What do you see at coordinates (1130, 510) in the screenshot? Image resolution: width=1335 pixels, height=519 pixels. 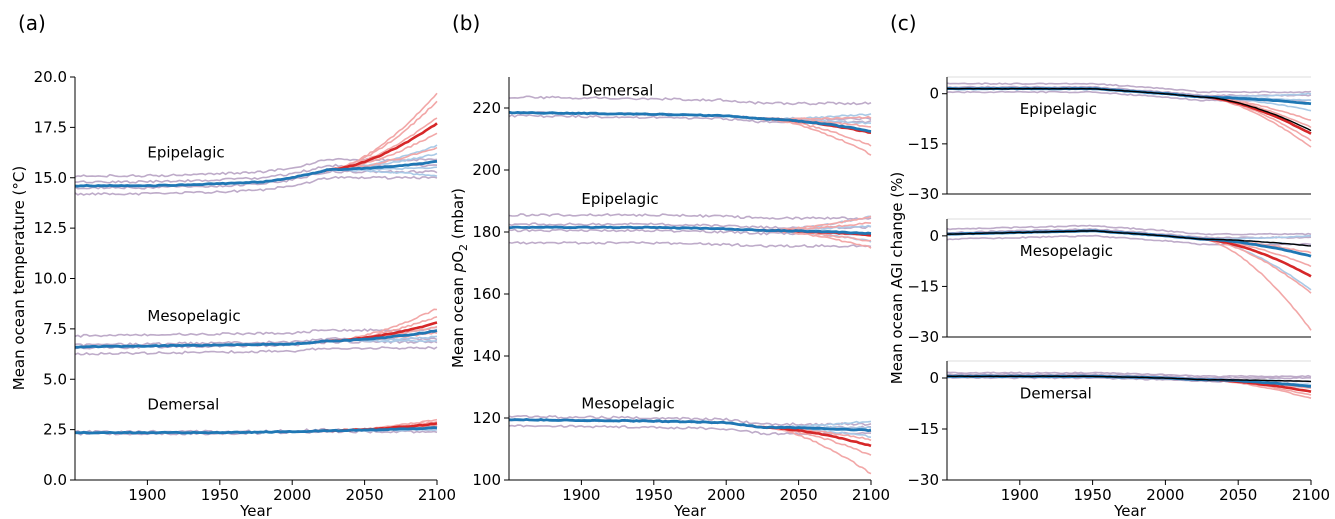 I see `panel-c-xlabel: Year` at bounding box center [1130, 510].